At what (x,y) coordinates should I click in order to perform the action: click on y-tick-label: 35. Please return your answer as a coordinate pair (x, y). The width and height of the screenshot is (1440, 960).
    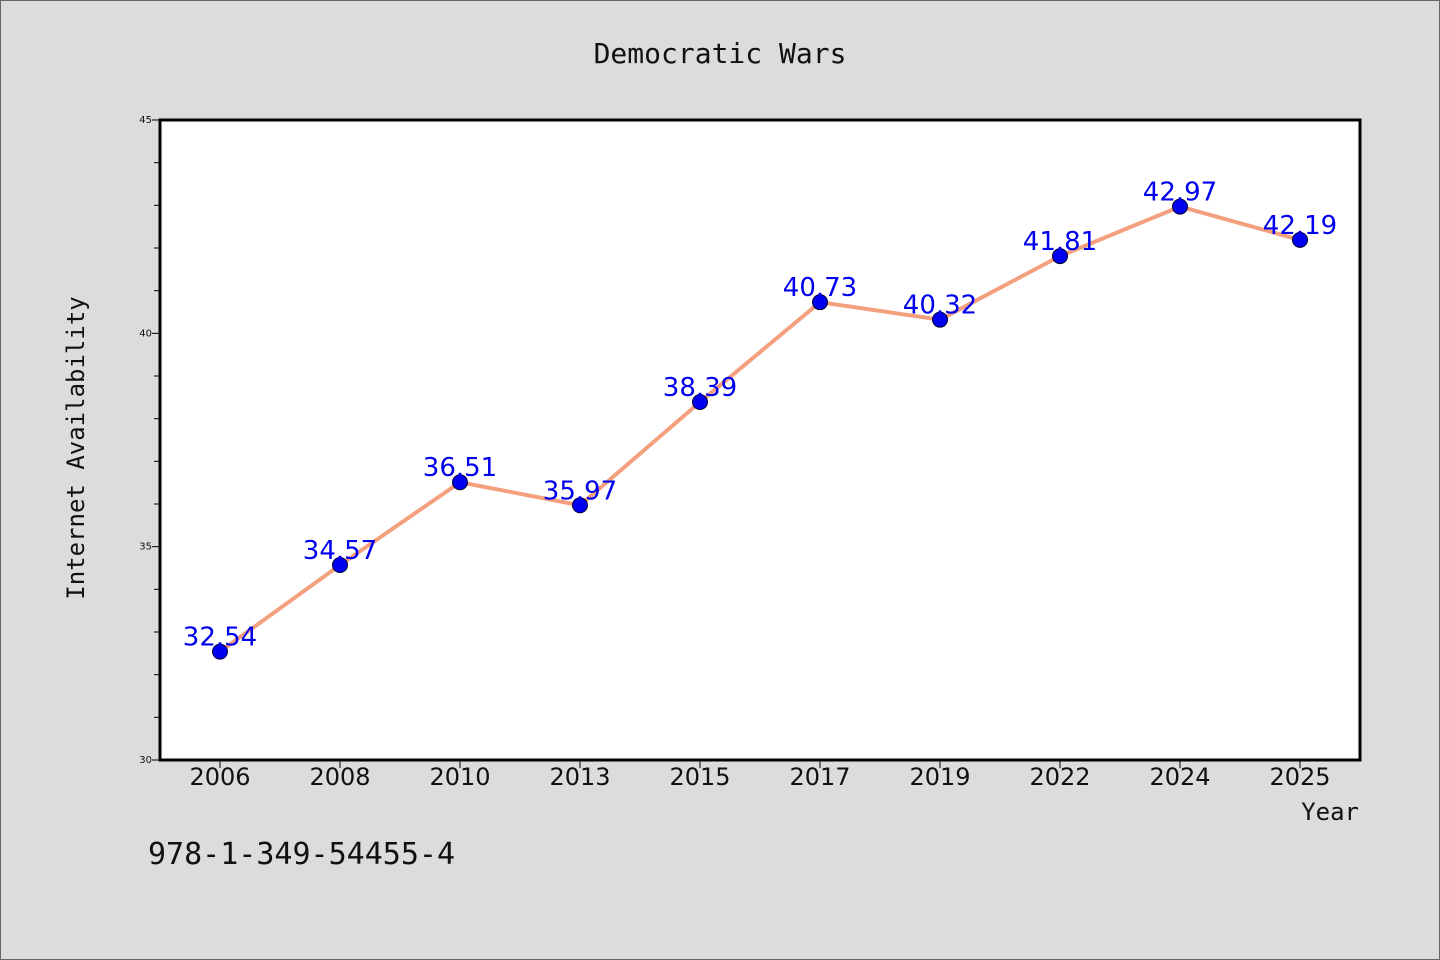
    Looking at the image, I should click on (145, 547).